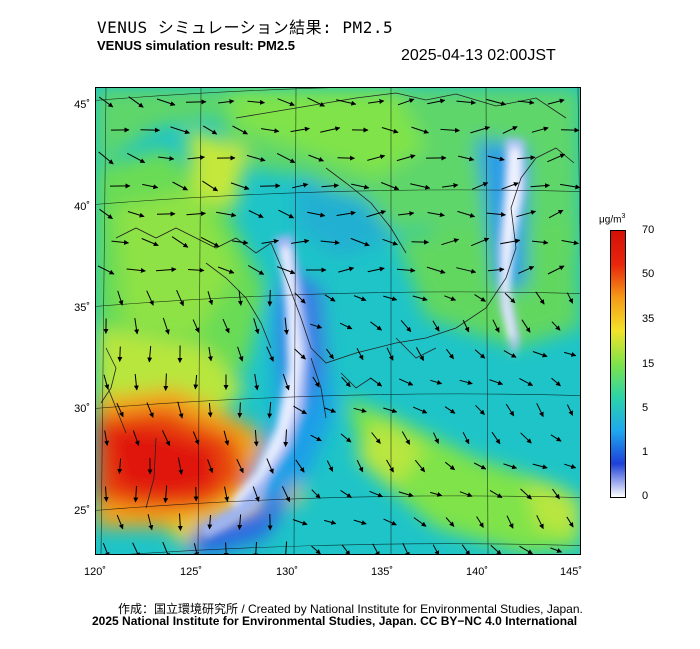  Describe the element at coordinates (645, 452) in the screenshot. I see `colorbar-label-1: 1` at that location.